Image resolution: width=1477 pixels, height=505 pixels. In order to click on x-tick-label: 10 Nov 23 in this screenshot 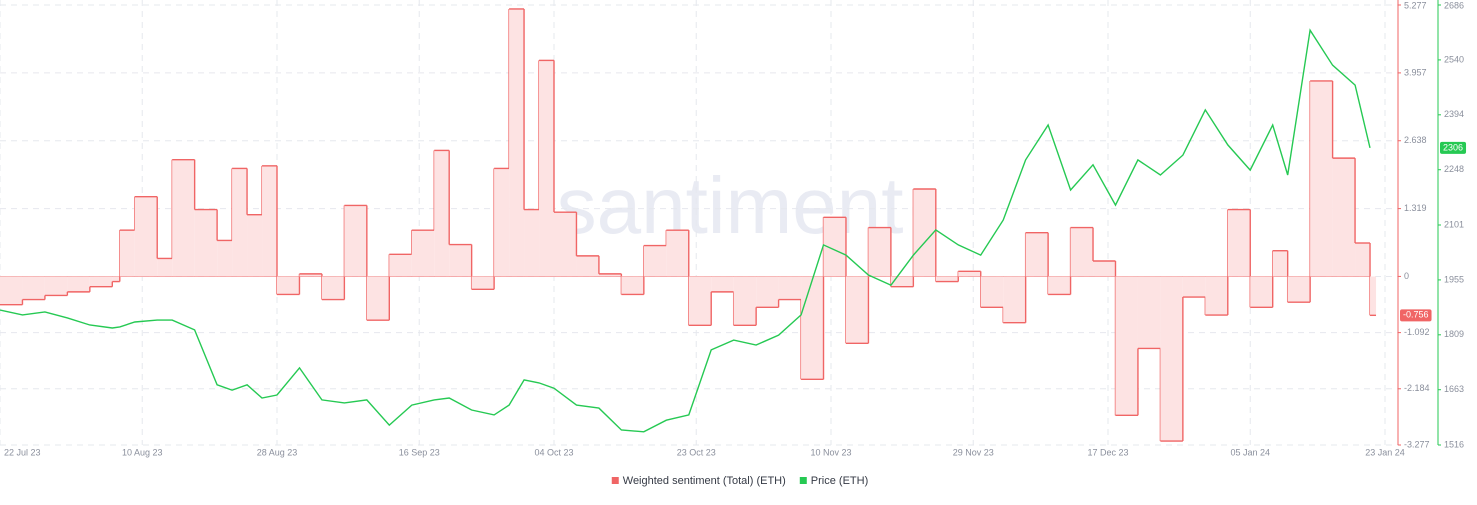, I will do `click(830, 452)`.